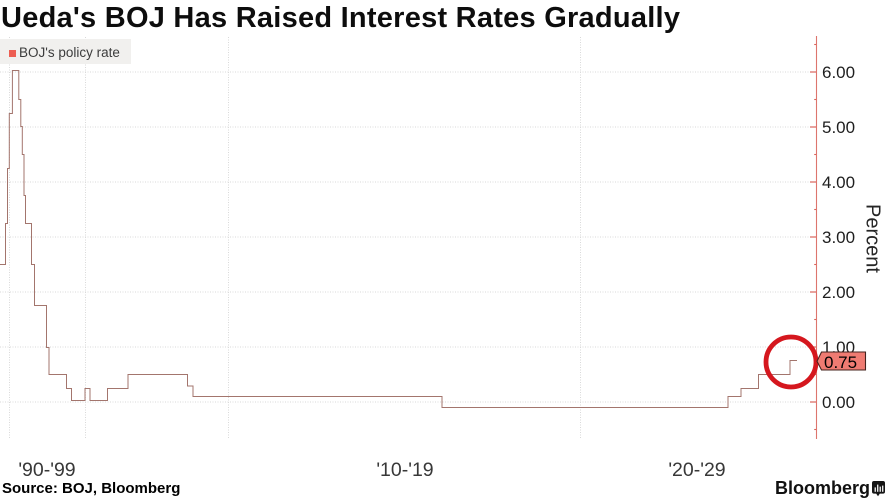 This screenshot has height=500, width=888. I want to click on svg-text: 0.75, so click(840, 362).